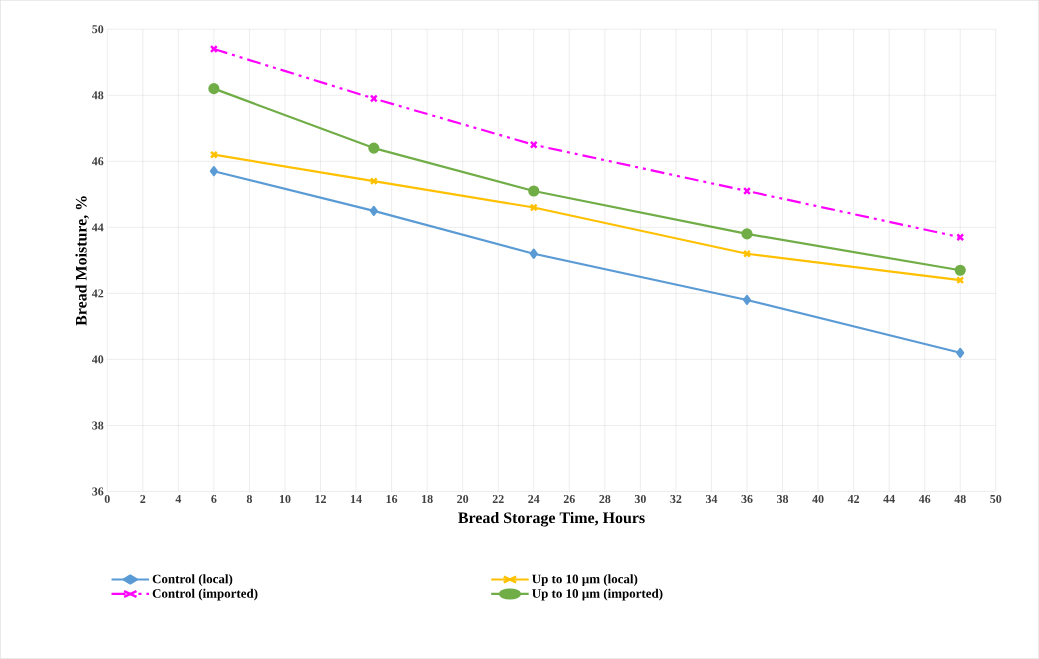 This screenshot has height=659, width=1039. Describe the element at coordinates (711, 499) in the screenshot. I see `x-tick-label: 34` at that location.